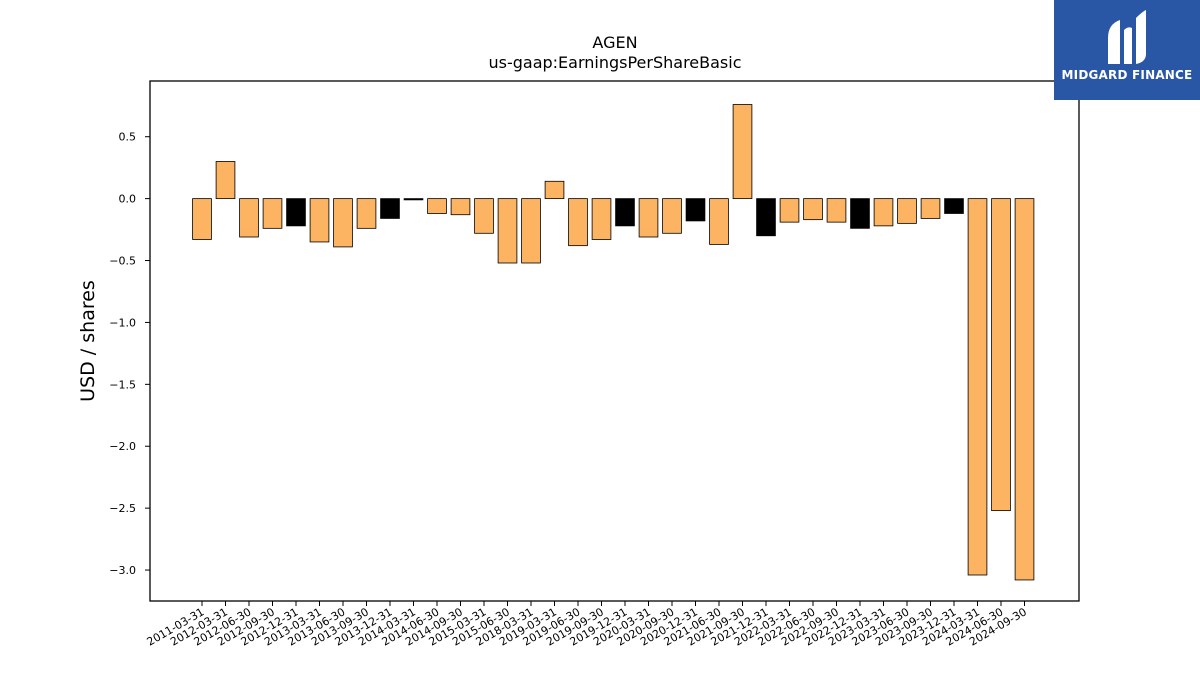 The height and width of the screenshot is (675, 1200). Describe the element at coordinates (614, 62) in the screenshot. I see `chart-subtitle: us-gaap:EarningsPerShareBasic` at that location.